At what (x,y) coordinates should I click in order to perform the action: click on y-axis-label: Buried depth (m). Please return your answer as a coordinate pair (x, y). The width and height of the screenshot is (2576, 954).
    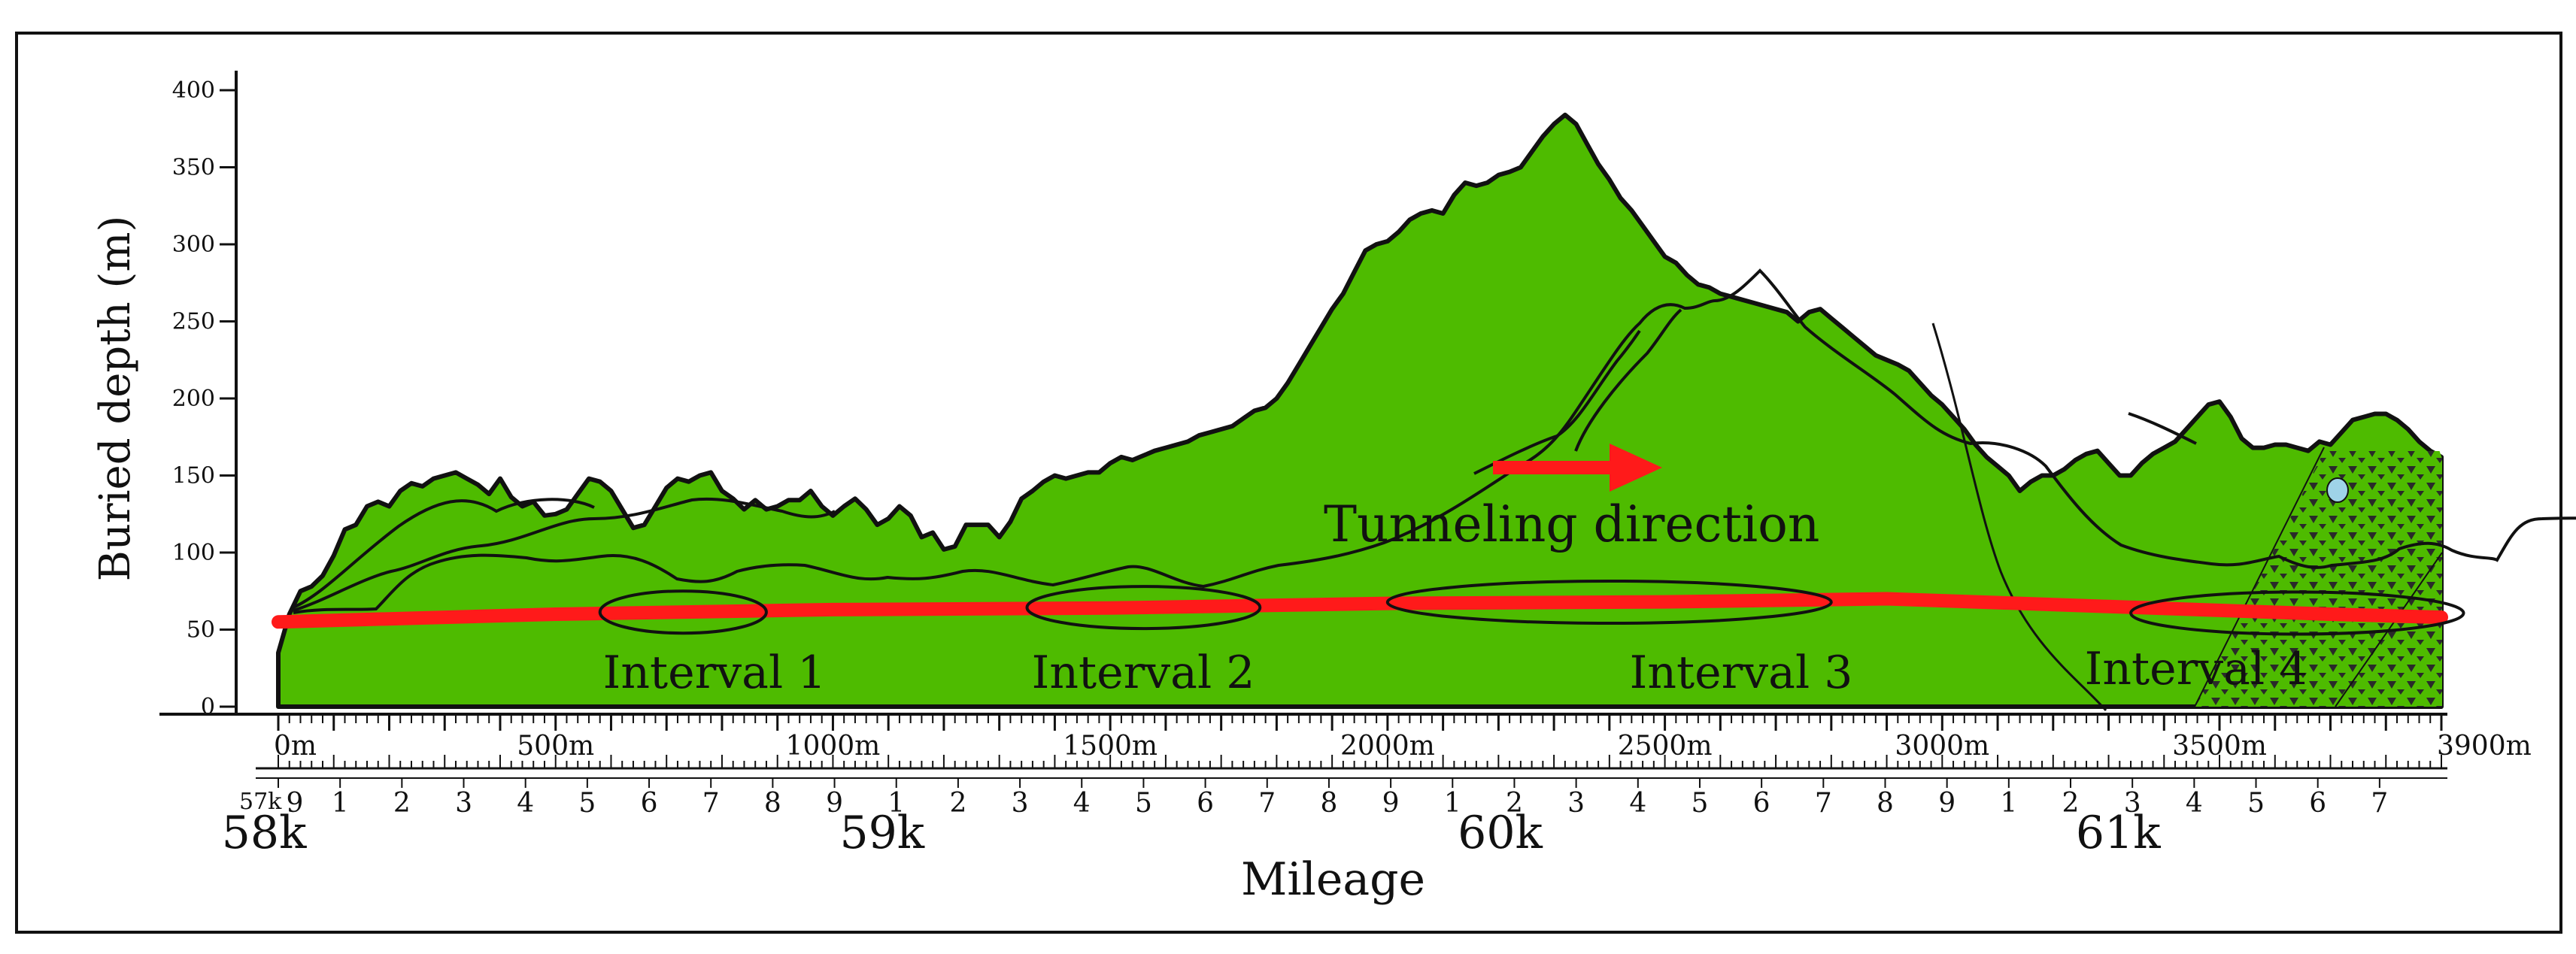
    Looking at the image, I should click on (115, 399).